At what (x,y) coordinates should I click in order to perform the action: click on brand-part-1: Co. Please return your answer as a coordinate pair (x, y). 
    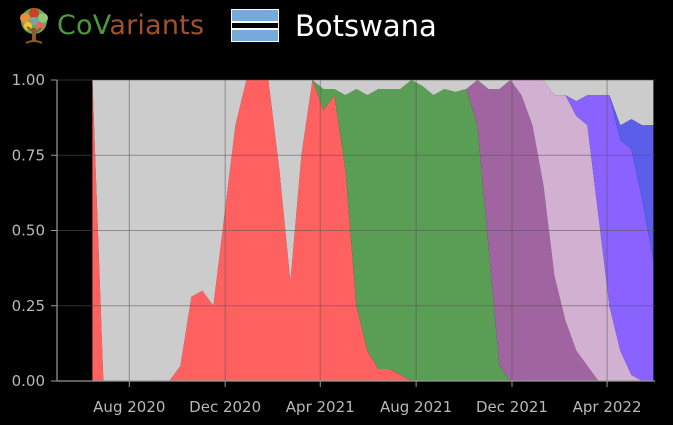
    Looking at the image, I should click on (75, 25).